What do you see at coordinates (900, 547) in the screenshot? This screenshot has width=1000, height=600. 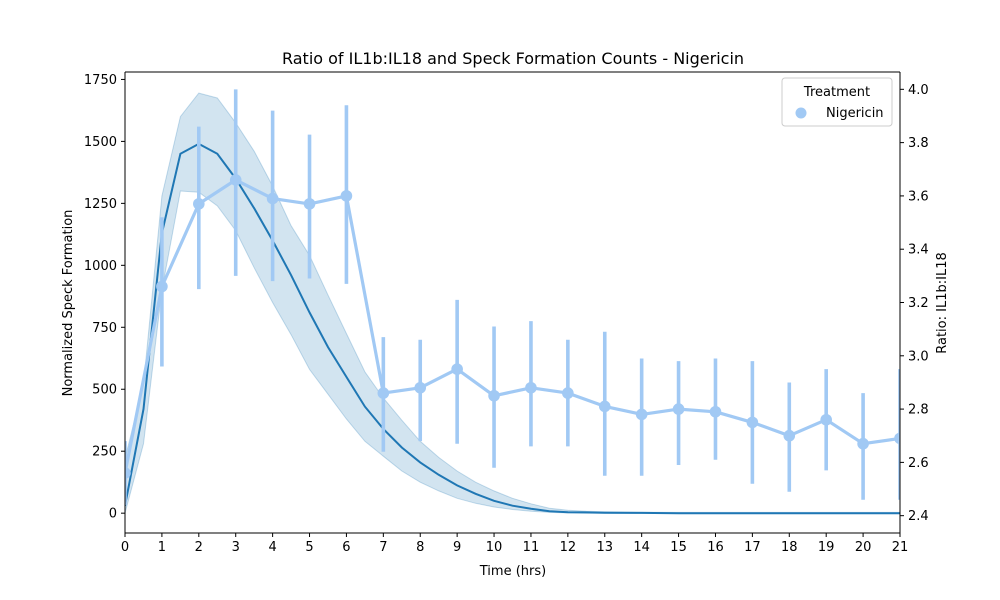 I see `x-tick-label: 21` at bounding box center [900, 547].